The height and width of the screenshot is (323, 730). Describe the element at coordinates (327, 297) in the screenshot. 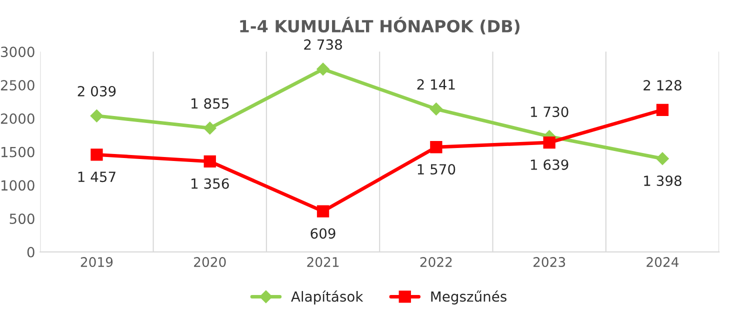

I see `legend-label: Alapítások` at that location.